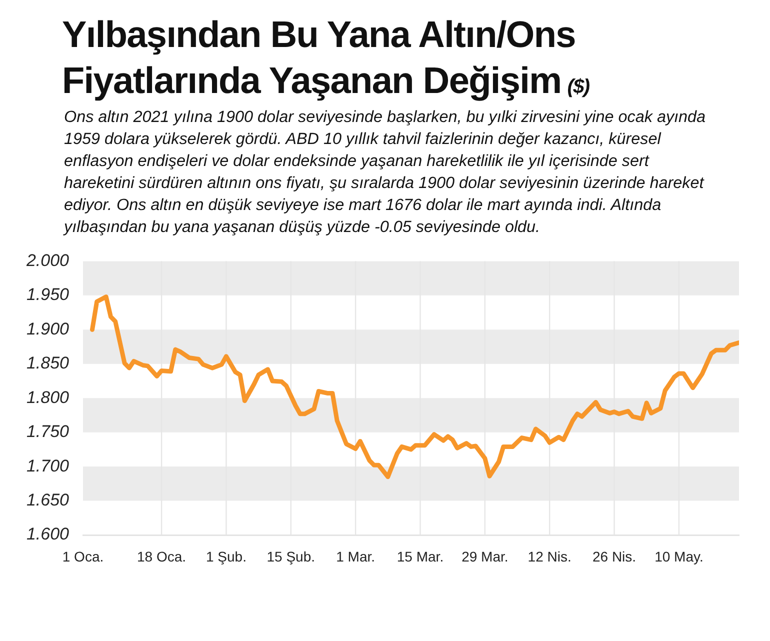 This screenshot has width=770, height=641. I want to click on y-tick-label: 1.650, so click(48, 500).